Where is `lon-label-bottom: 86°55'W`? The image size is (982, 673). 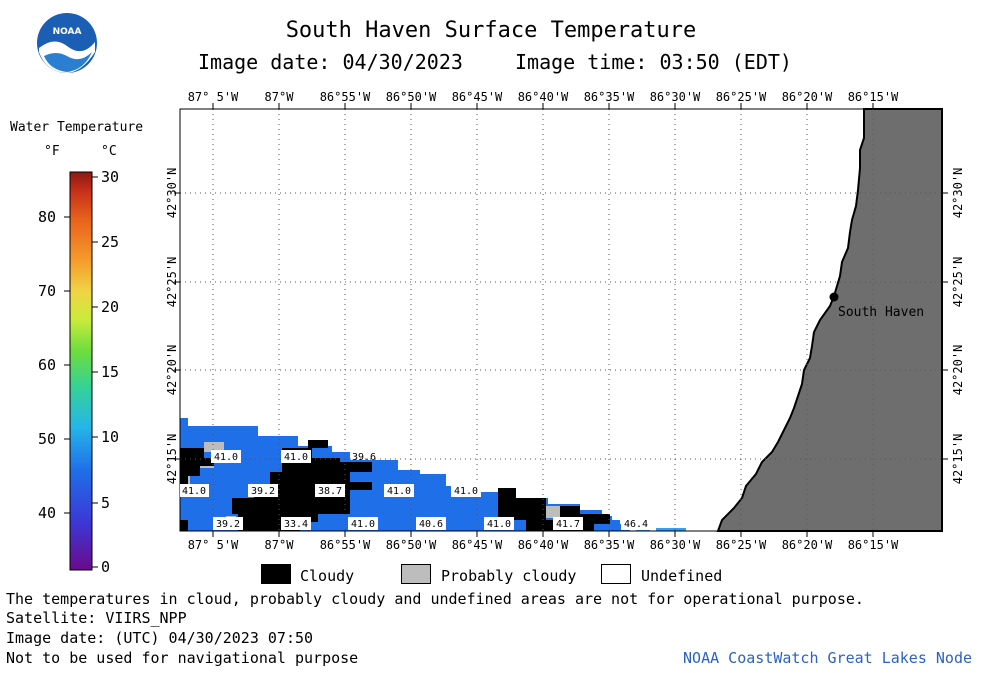
lon-label-bottom: 86°55'W is located at coordinates (345, 545).